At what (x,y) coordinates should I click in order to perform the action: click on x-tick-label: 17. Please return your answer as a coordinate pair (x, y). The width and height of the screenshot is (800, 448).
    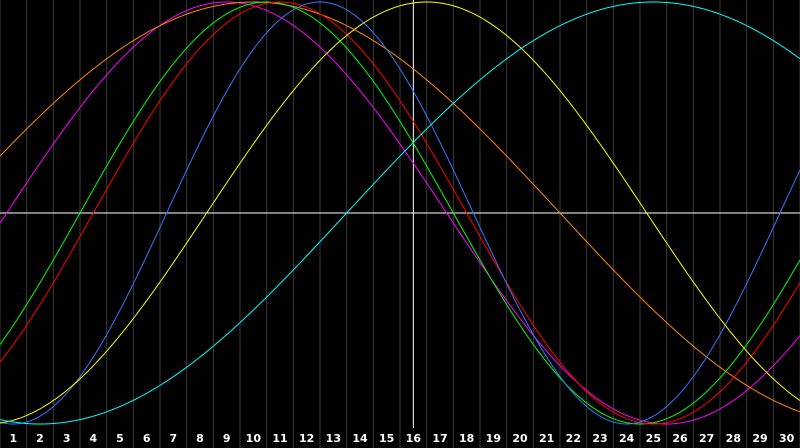
    Looking at the image, I should click on (439, 438).